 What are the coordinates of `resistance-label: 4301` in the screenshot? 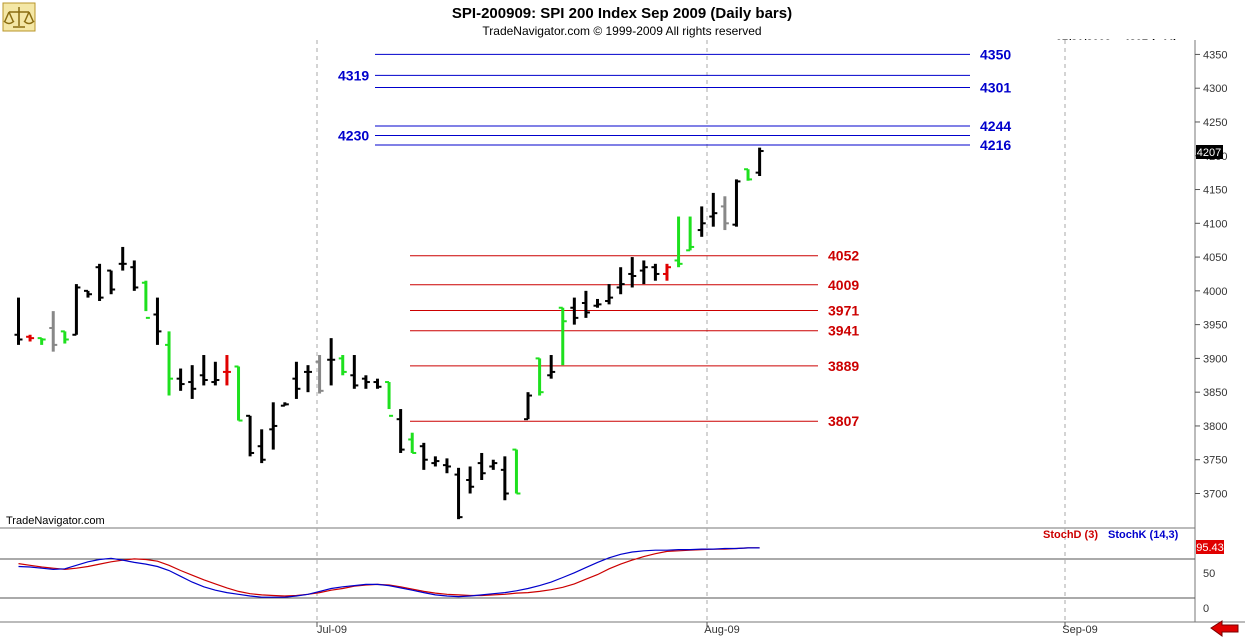 It's located at (995, 88).